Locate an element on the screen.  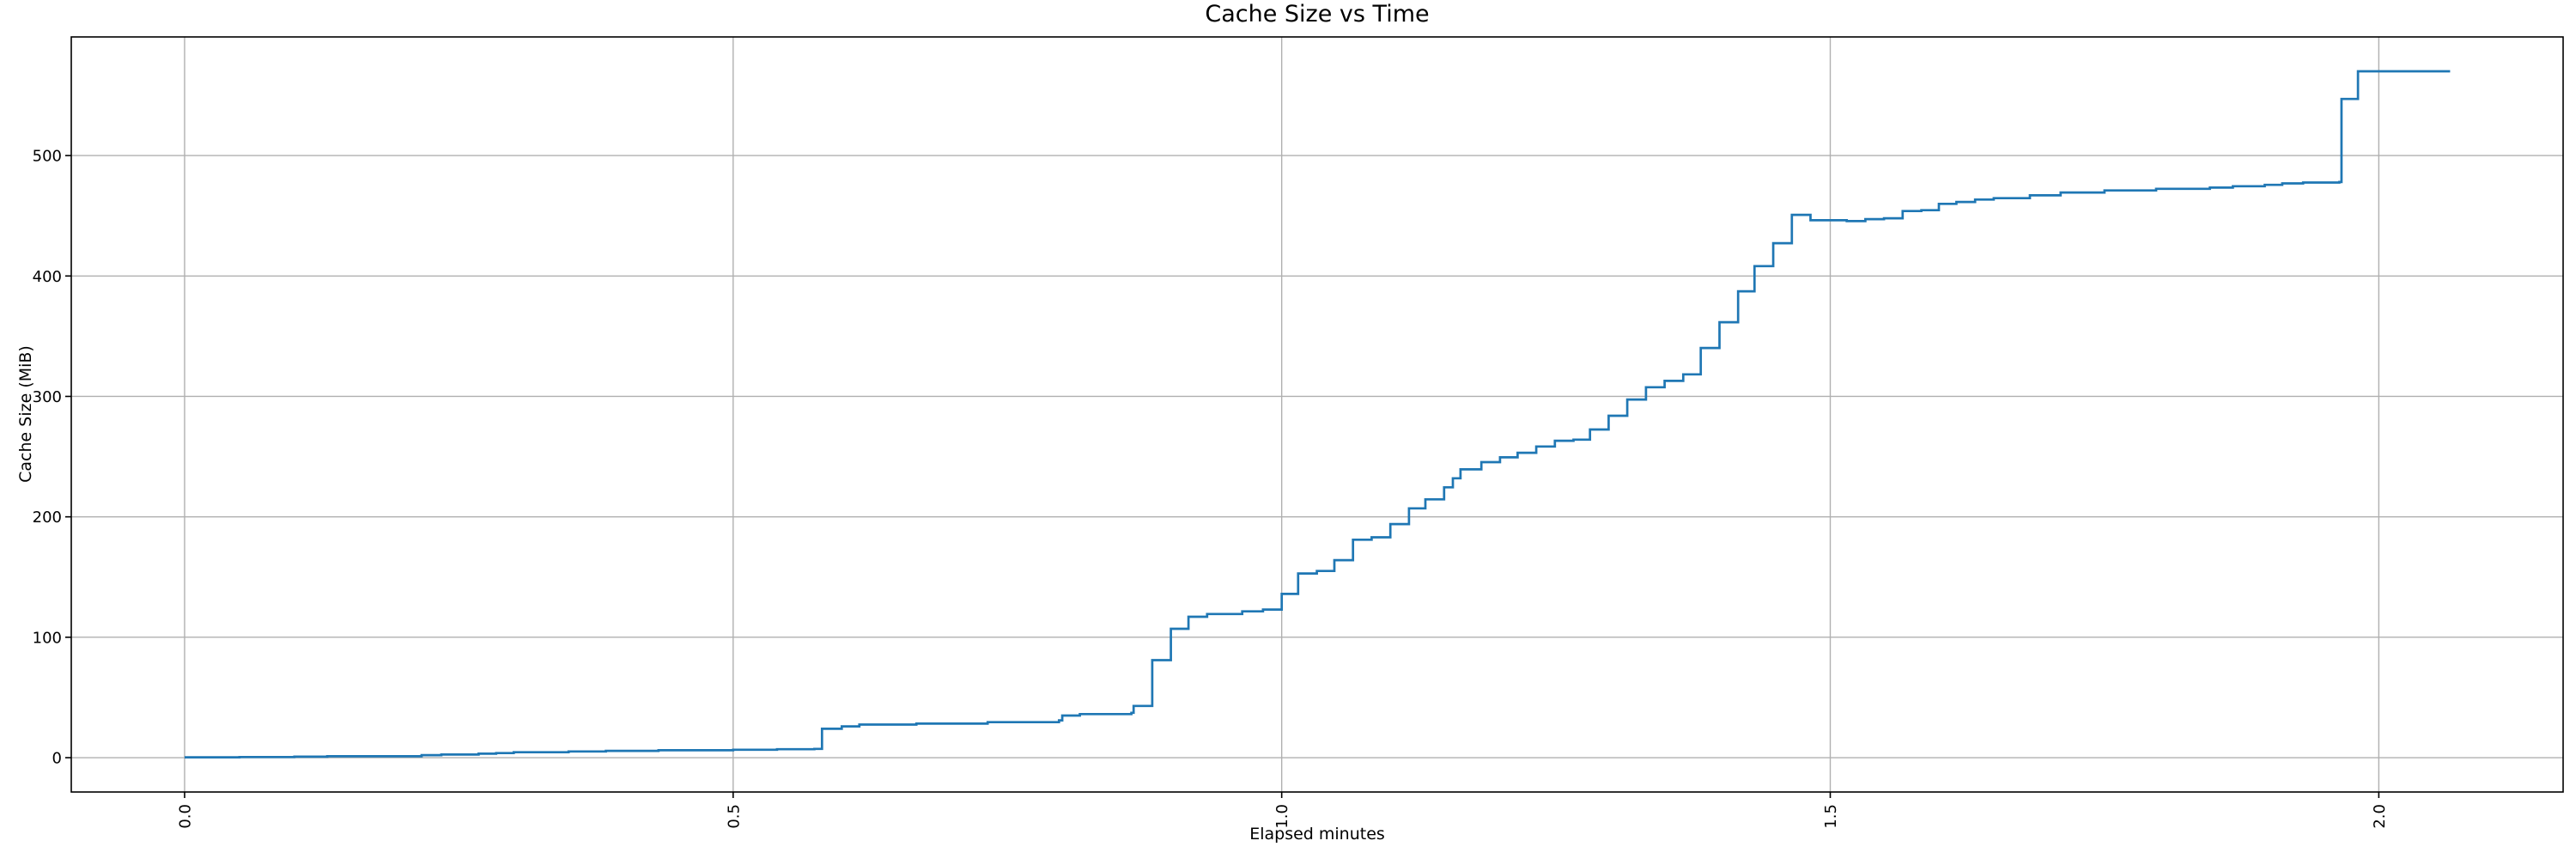
y-tick-label: 200 is located at coordinates (48, 518).